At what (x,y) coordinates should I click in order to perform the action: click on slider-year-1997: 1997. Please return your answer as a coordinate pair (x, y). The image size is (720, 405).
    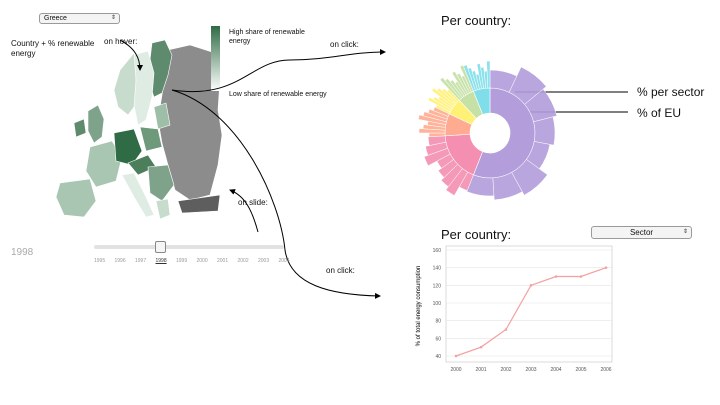
    Looking at the image, I should click on (141, 261).